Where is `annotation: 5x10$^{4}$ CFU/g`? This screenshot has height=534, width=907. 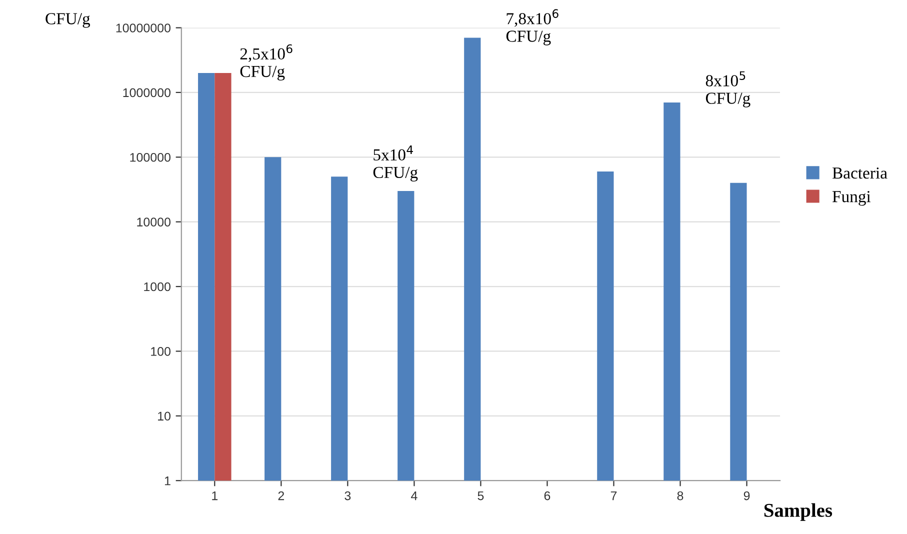
annotation: 5x10$^{4}$ CFU/g is located at coordinates (395, 163).